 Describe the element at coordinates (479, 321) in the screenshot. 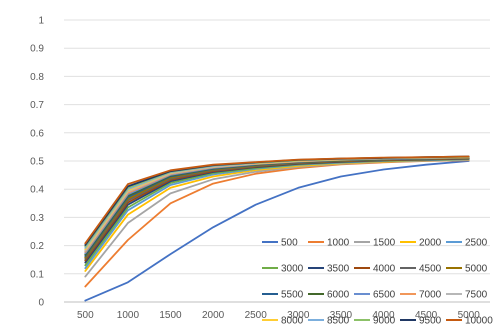

I see `legend-label: 10000` at that location.